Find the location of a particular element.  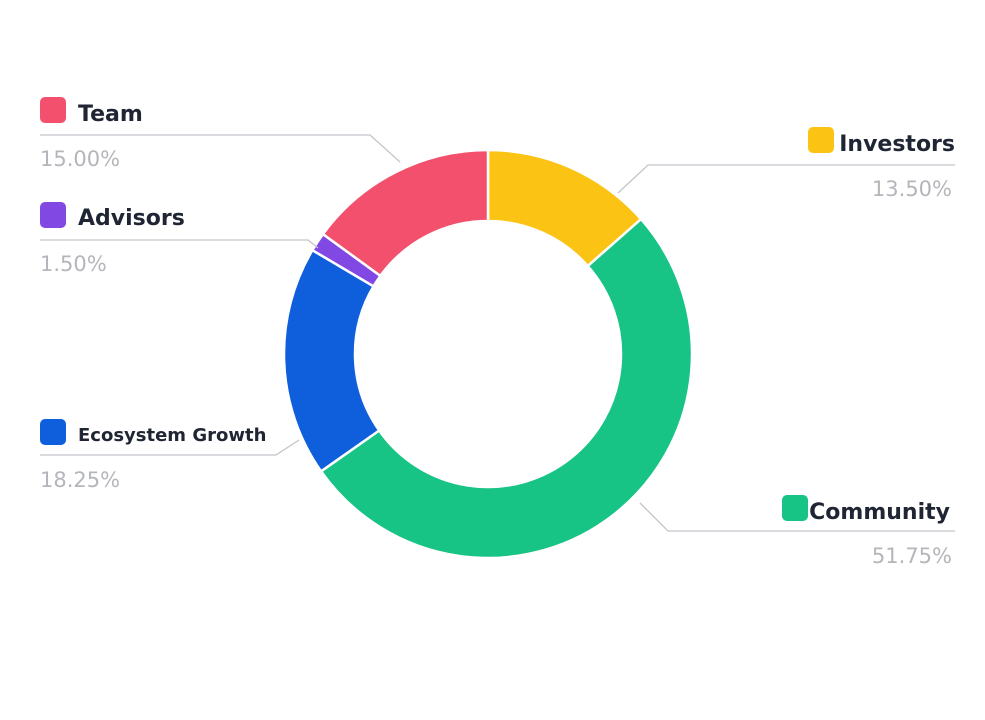

leader-line-ecosystem-growth is located at coordinates (170, 447).